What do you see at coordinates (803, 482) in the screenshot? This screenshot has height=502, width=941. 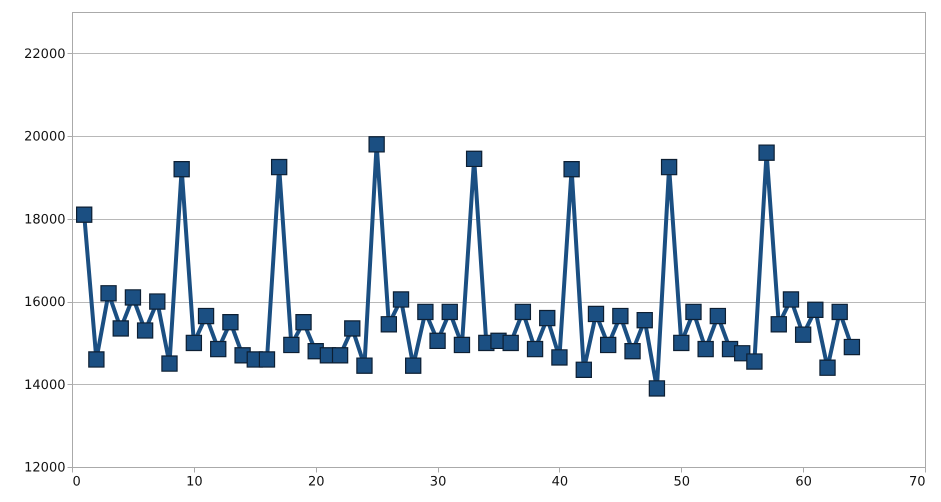 I see `x-tick-label: 60` at bounding box center [803, 482].